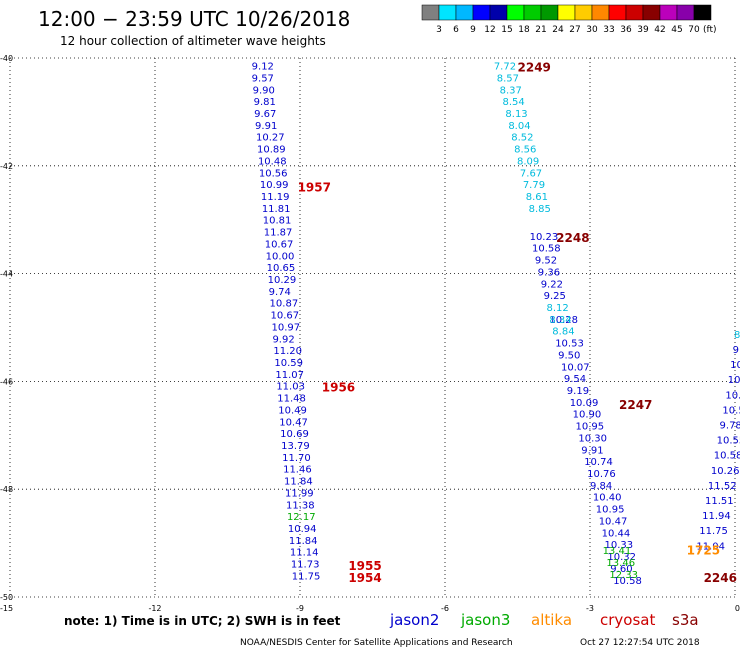 The height and width of the screenshot is (654, 740). Describe the element at coordinates (537, 197) in the screenshot. I see `data-point-s3a: 8.61` at that location.